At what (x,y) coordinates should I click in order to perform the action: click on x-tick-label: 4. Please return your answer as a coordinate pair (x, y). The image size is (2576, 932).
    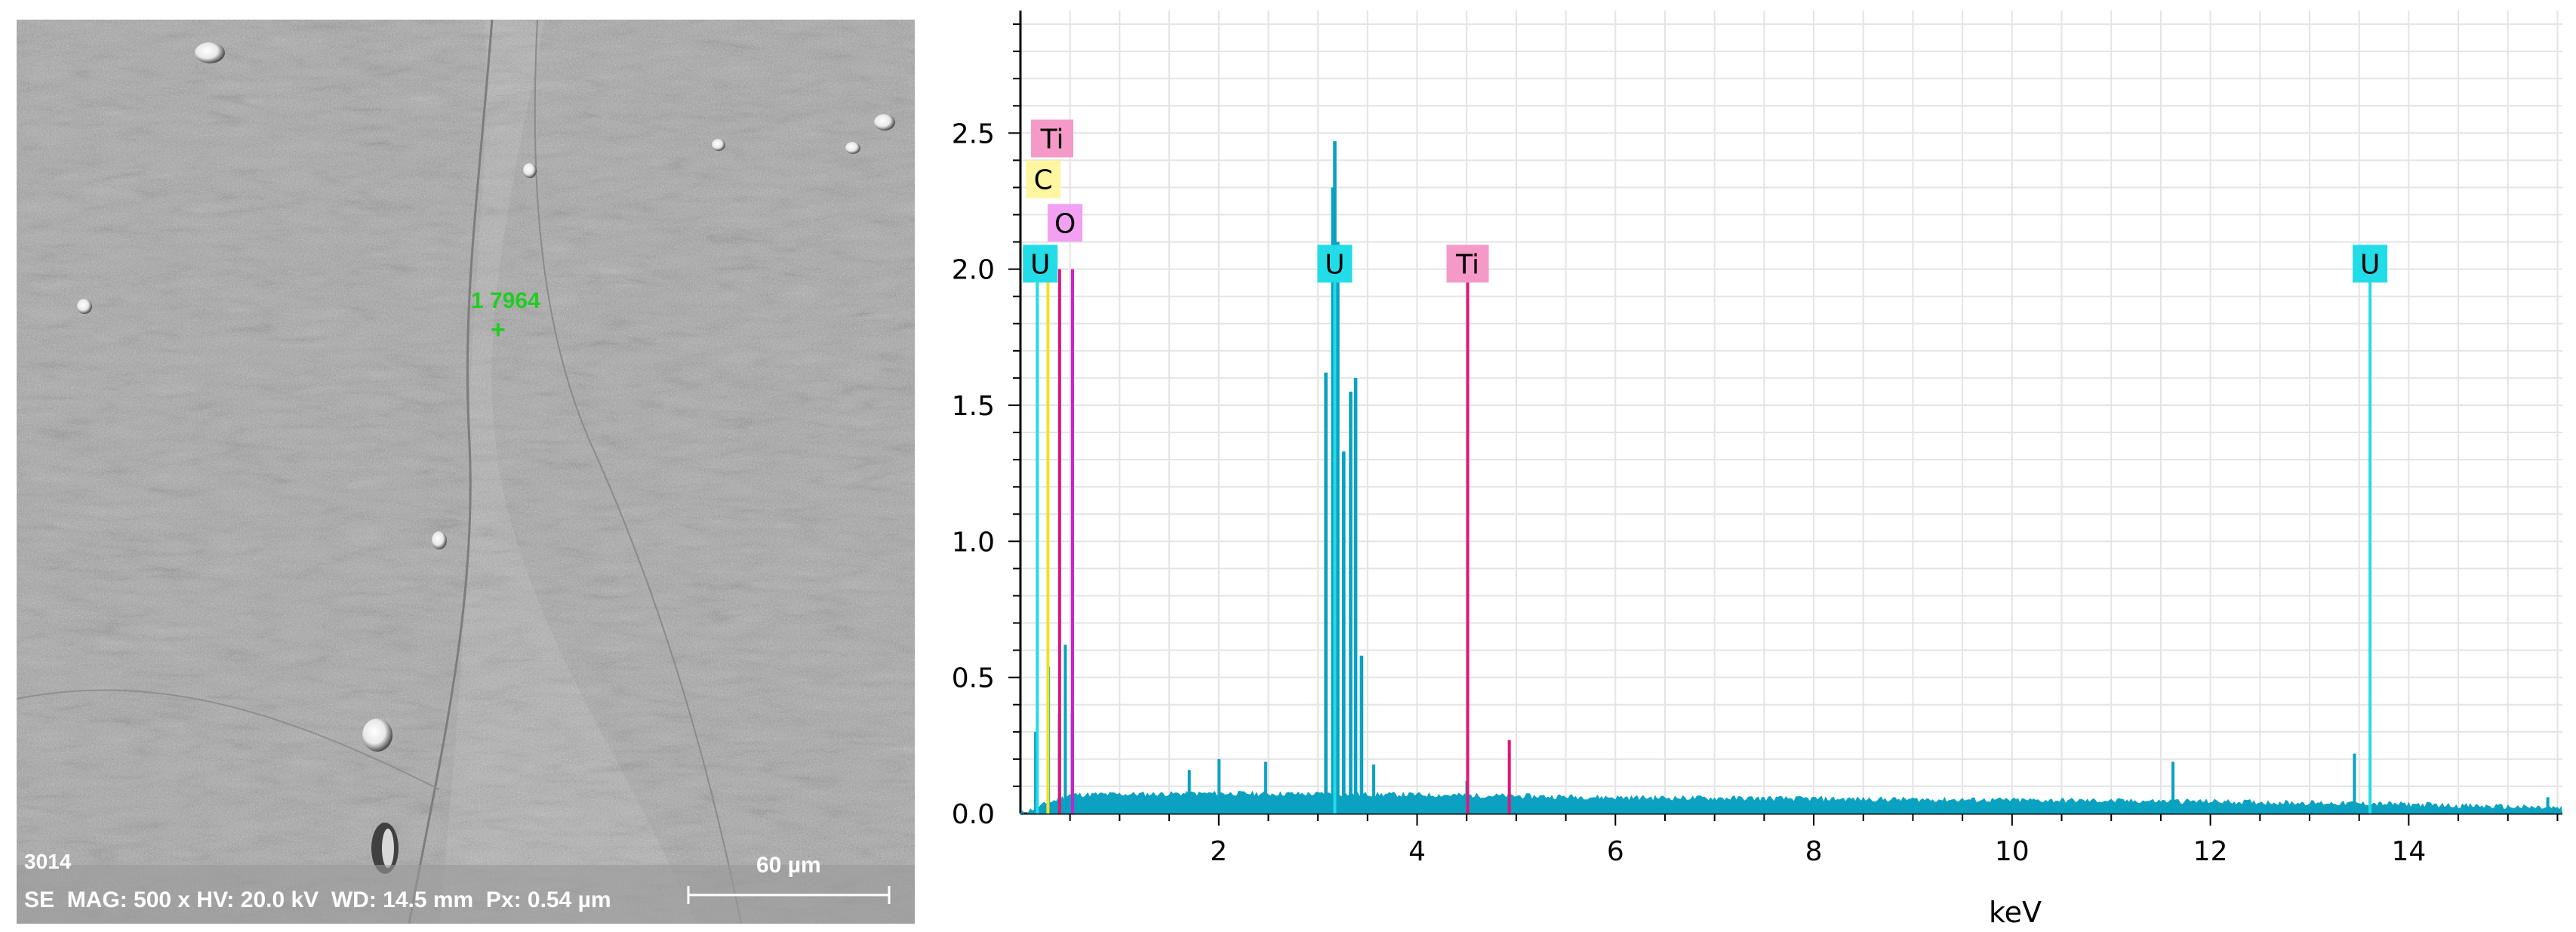
    Looking at the image, I should click on (1417, 851).